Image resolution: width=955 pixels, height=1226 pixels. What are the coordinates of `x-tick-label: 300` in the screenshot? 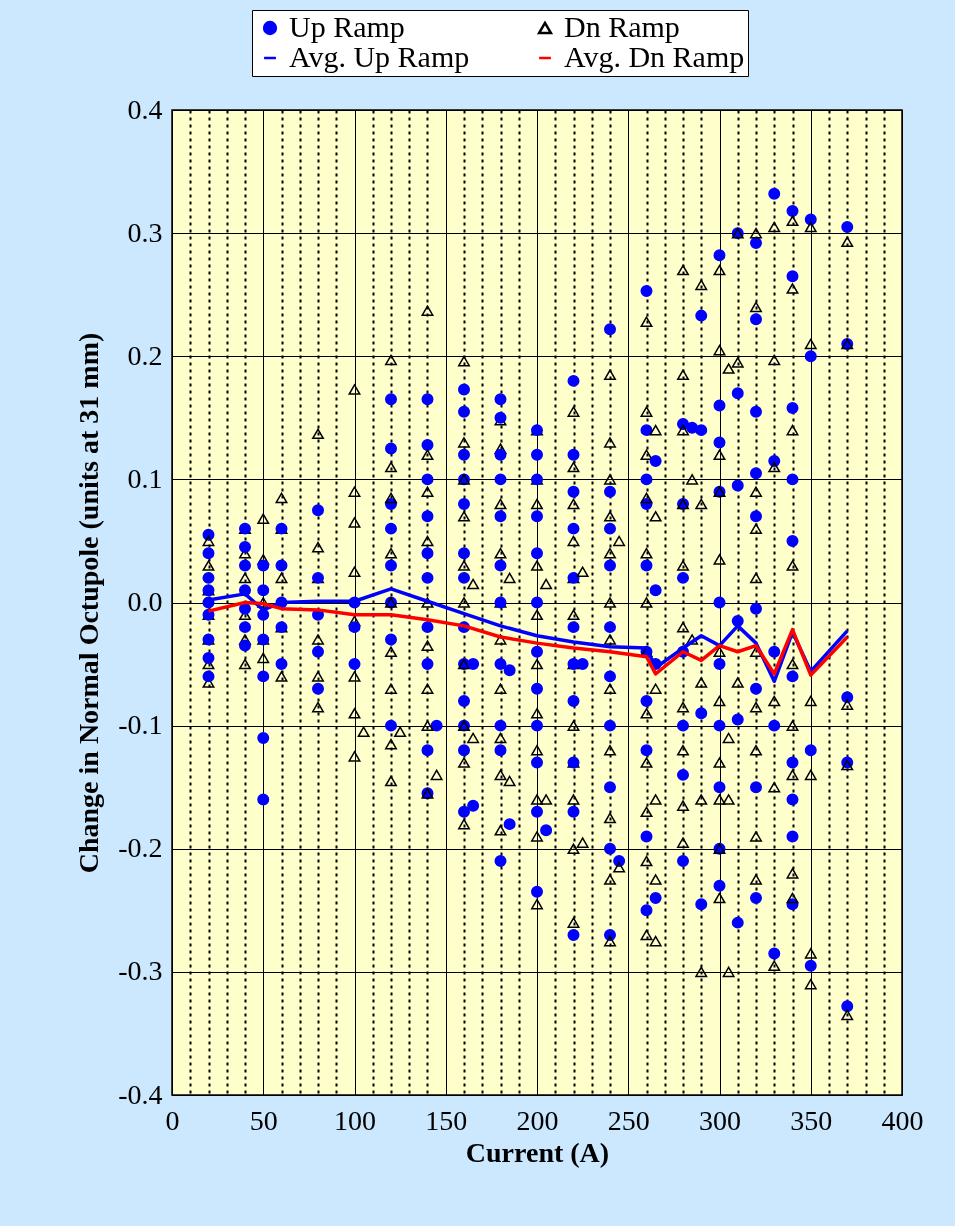 It's located at (720, 1120).